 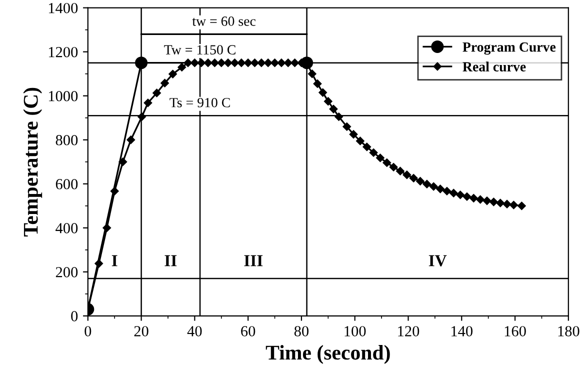 What do you see at coordinates (63, 8) in the screenshot?
I see `y-tick-label: 1400` at bounding box center [63, 8].